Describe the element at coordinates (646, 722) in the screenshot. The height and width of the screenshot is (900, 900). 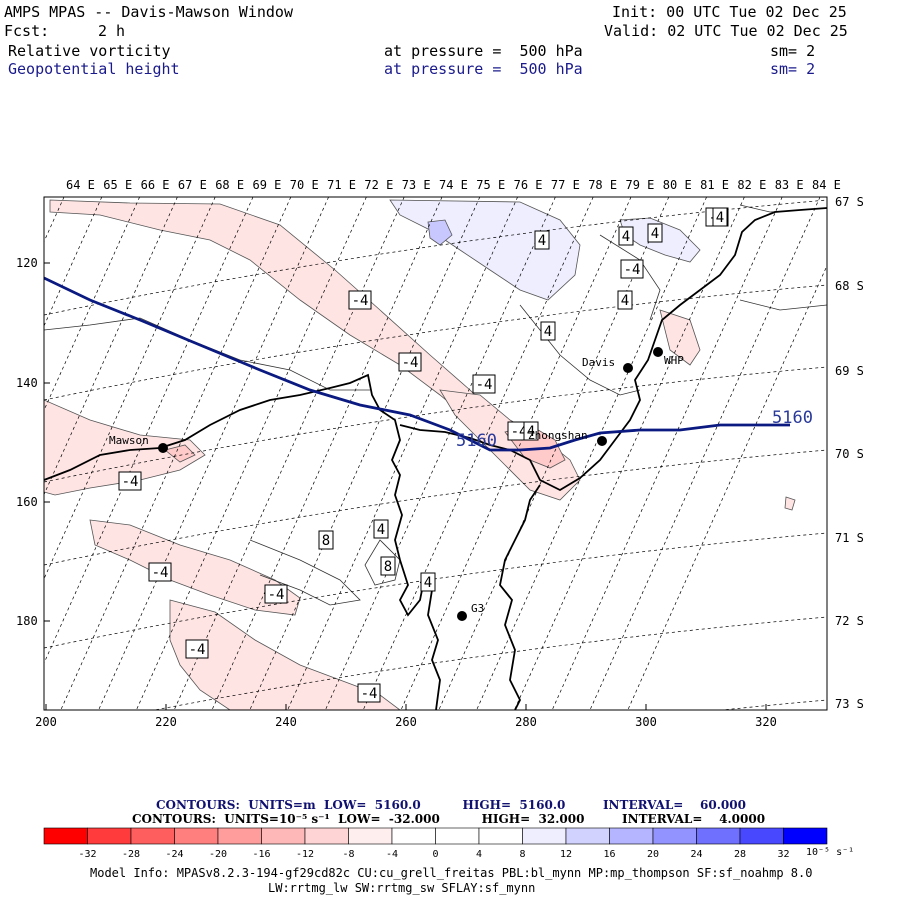
I see `x-tick-label: 300` at that location.